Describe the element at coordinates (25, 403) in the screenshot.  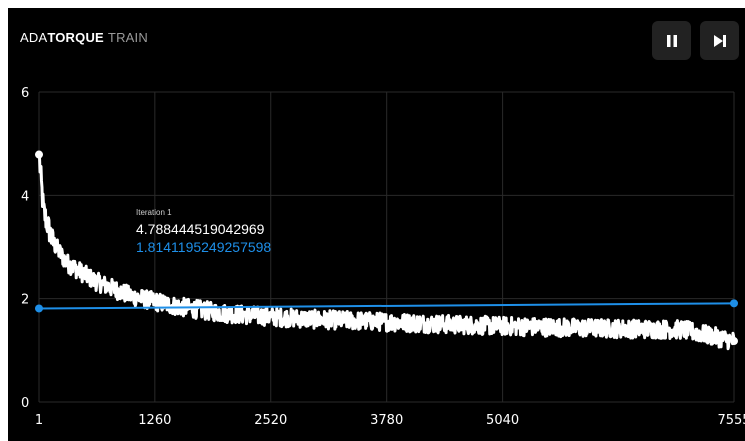
I see `y-tick-label: 0` at that location.